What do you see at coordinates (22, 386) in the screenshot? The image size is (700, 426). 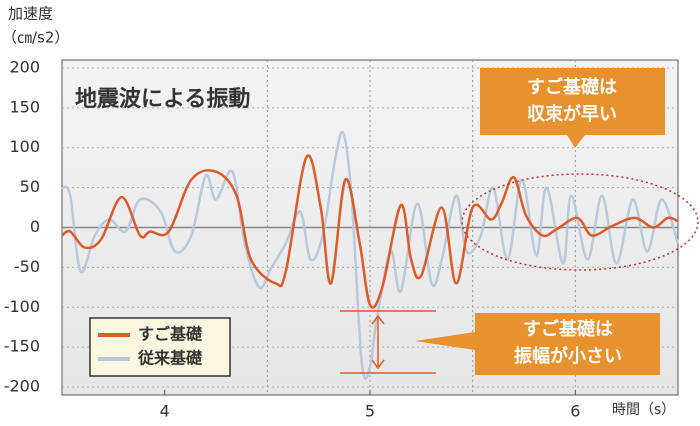 I see `y-tick-label: -200` at bounding box center [22, 386].